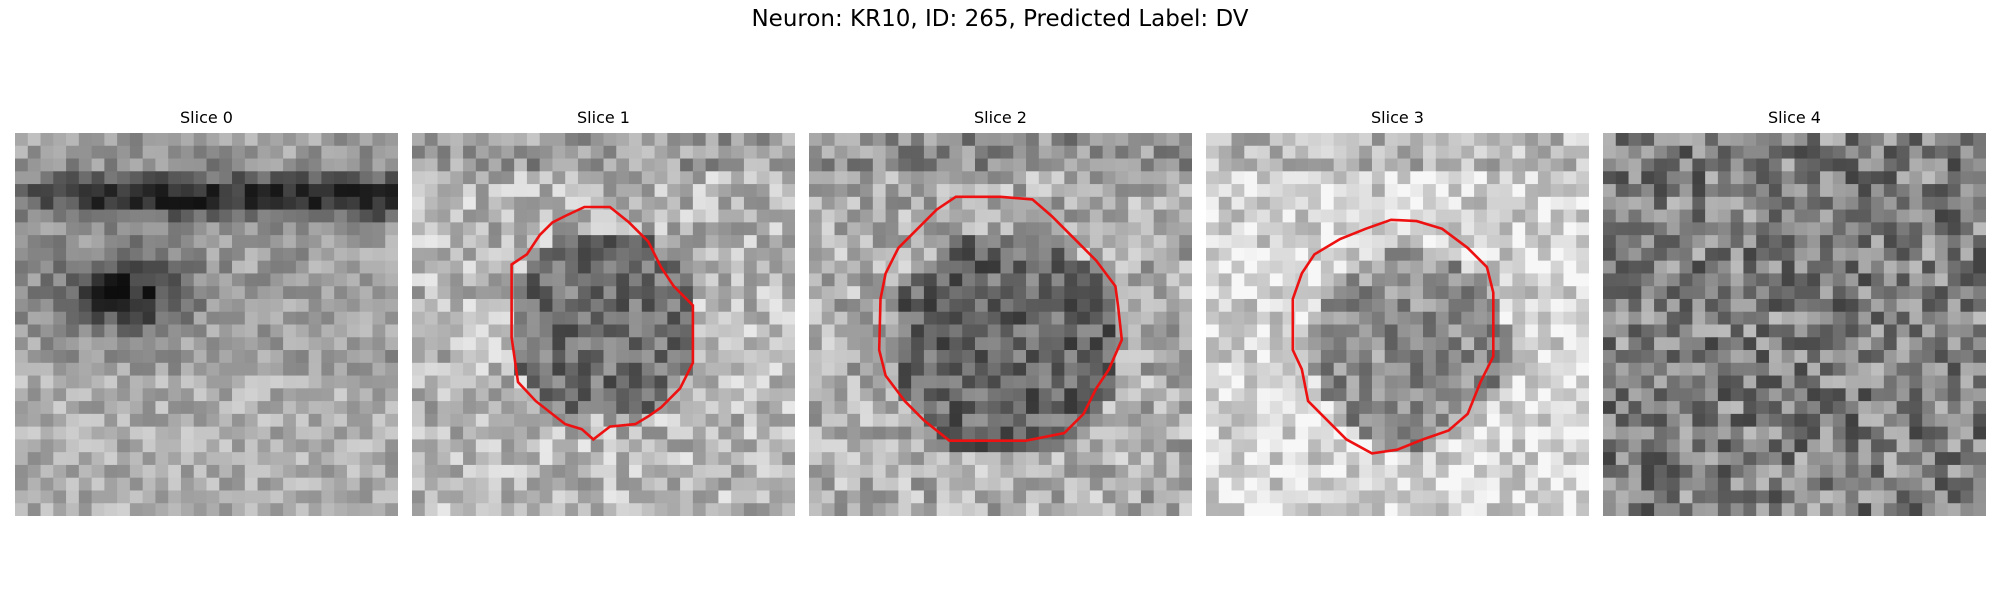 This screenshot has height=600, width=2000. I want to click on slice-title: Slice 2, so click(1000, 117).